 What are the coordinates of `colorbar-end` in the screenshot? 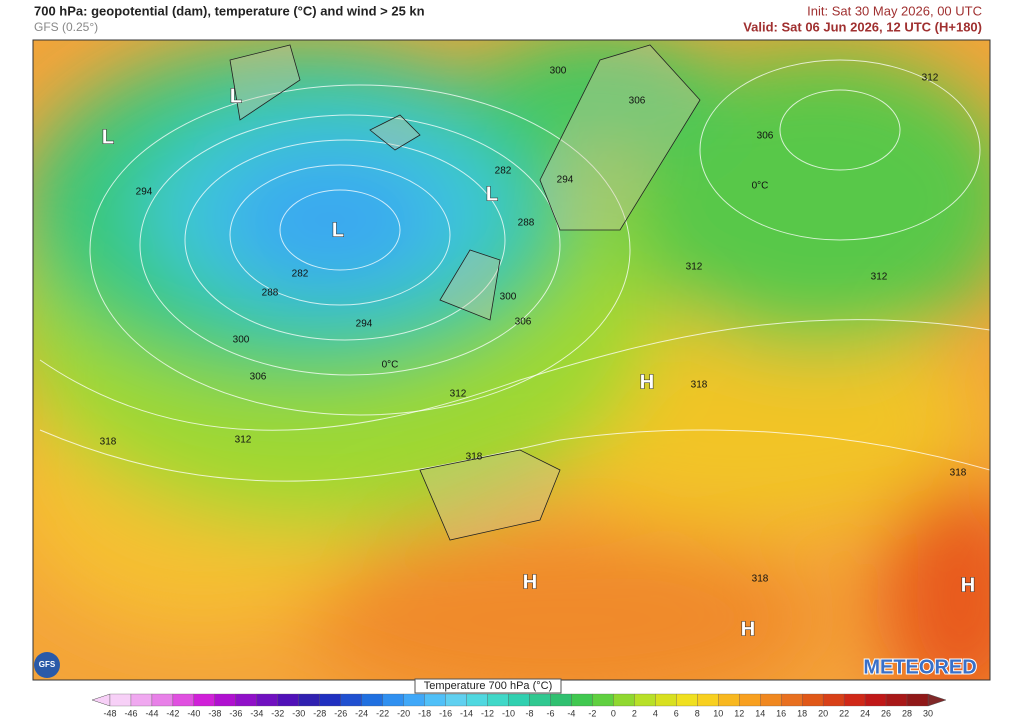 It's located at (101, 700).